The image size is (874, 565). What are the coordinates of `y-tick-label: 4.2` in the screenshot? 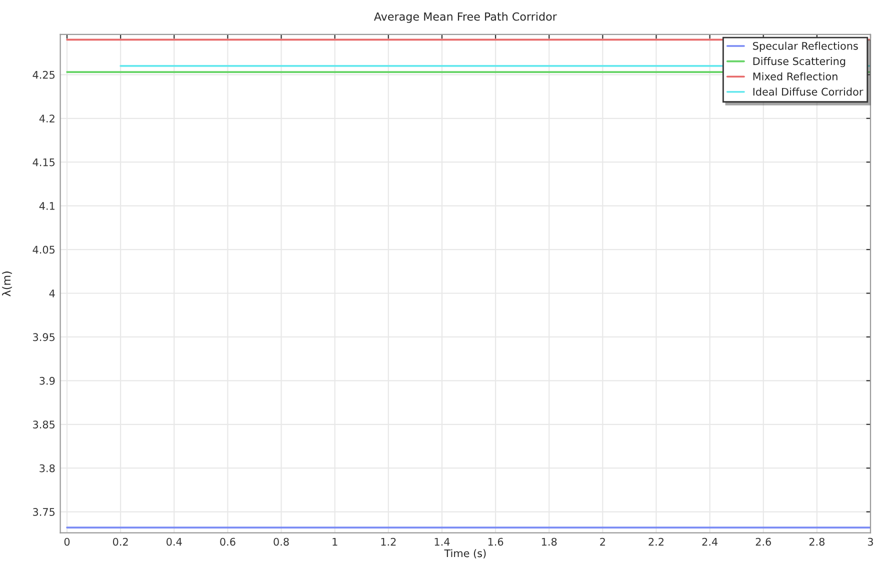 It's located at (46, 118).